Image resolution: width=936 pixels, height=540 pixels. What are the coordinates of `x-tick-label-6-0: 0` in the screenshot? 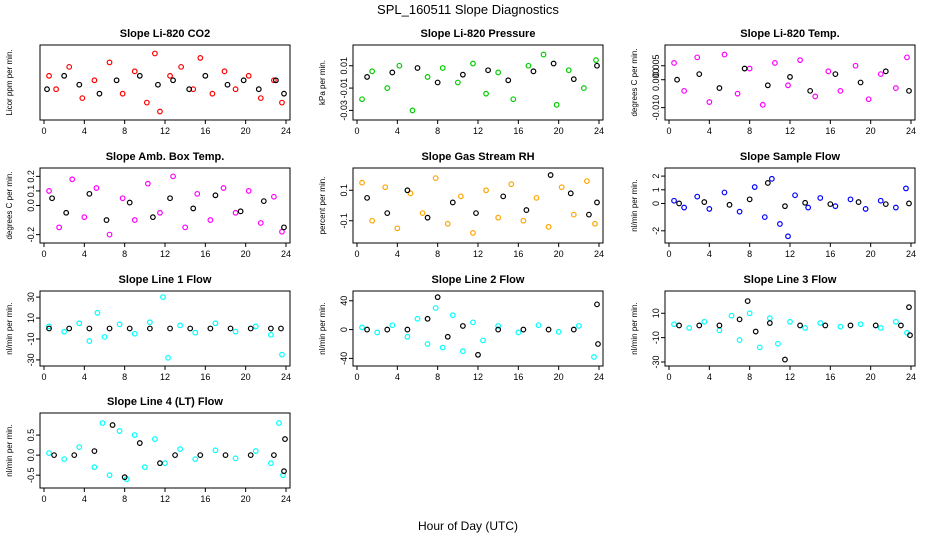 It's located at (43, 377).